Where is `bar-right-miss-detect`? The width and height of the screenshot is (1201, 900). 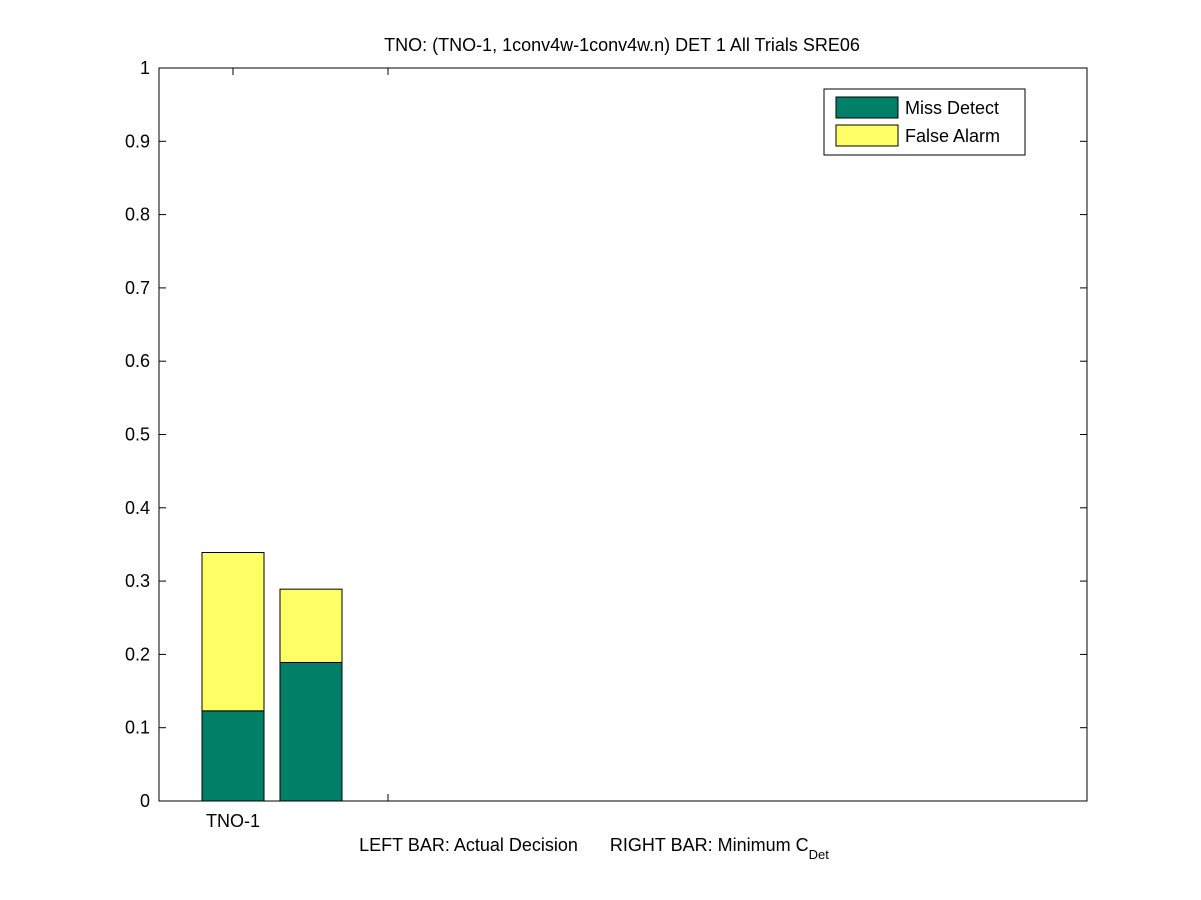
bar-right-miss-detect is located at coordinates (311, 731).